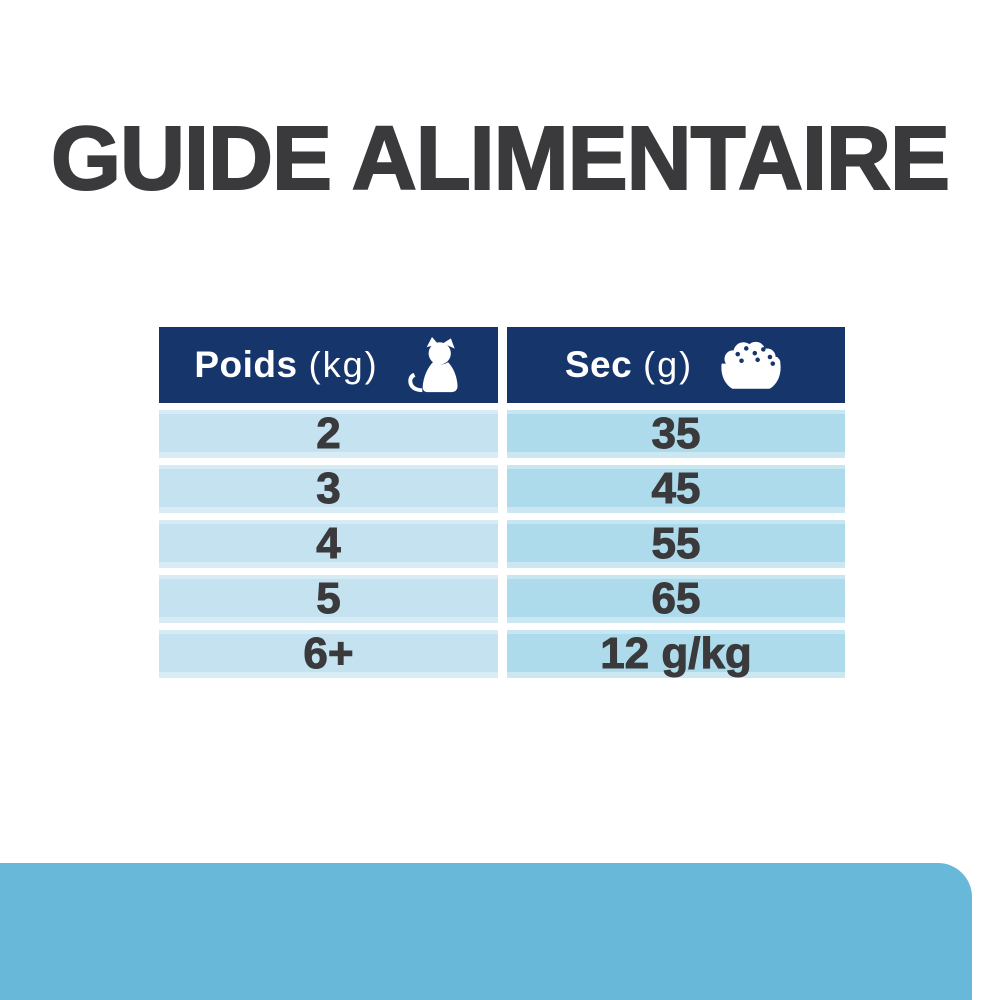 This screenshot has width=1000, height=1000. What do you see at coordinates (328, 599) in the screenshot?
I see `weight-cell: 5` at bounding box center [328, 599].